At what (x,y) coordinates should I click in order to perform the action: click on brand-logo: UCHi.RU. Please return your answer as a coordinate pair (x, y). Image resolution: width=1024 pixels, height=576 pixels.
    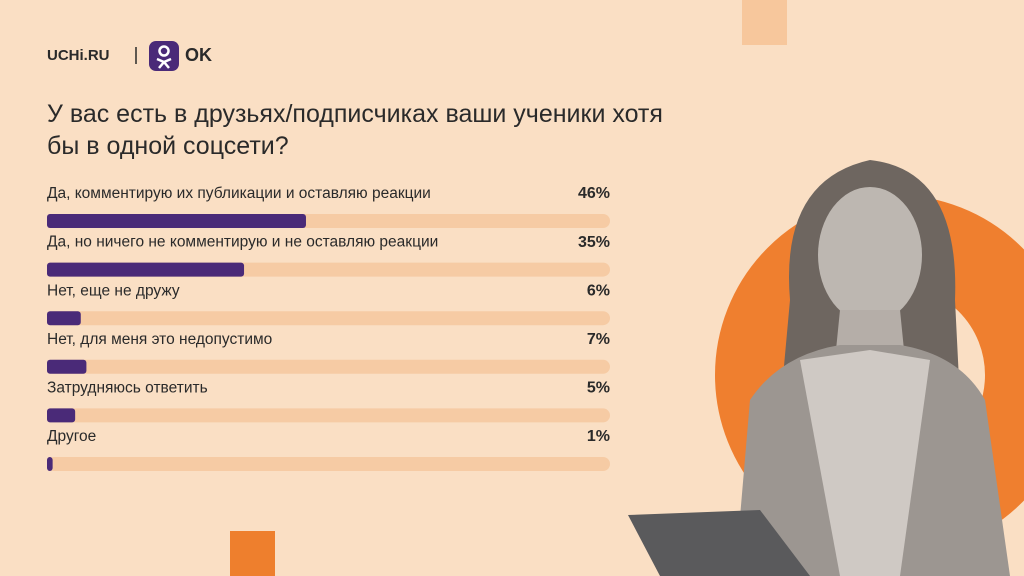
    Looking at the image, I should click on (78, 55).